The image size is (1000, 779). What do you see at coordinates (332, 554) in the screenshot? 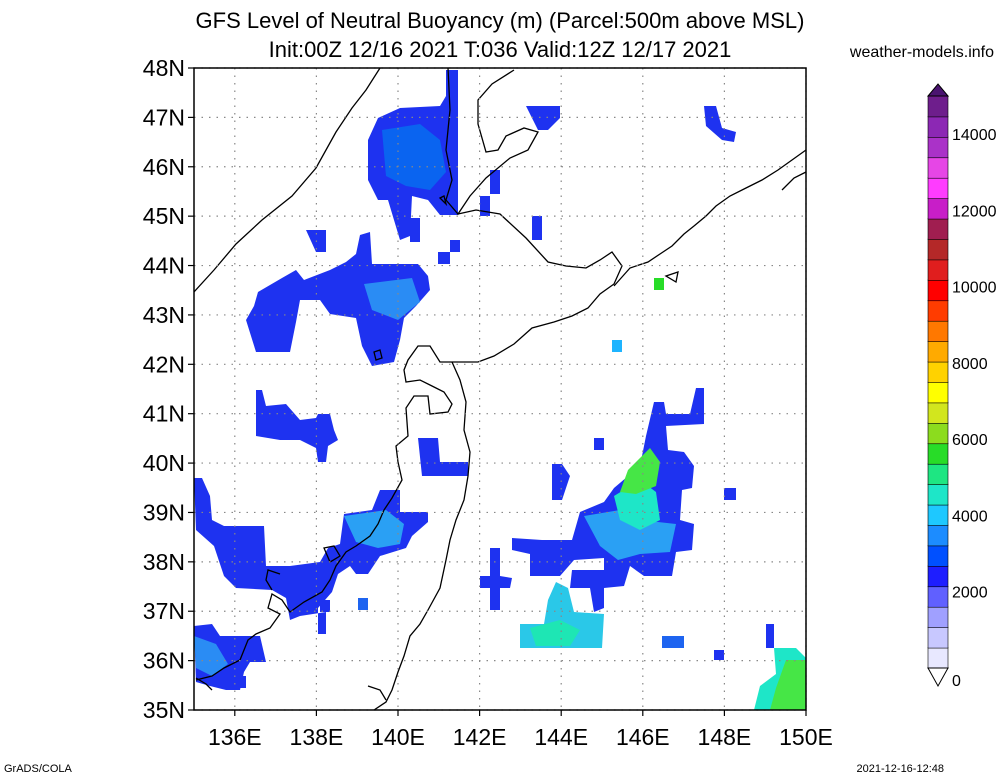
I see `coast-sado` at bounding box center [332, 554].